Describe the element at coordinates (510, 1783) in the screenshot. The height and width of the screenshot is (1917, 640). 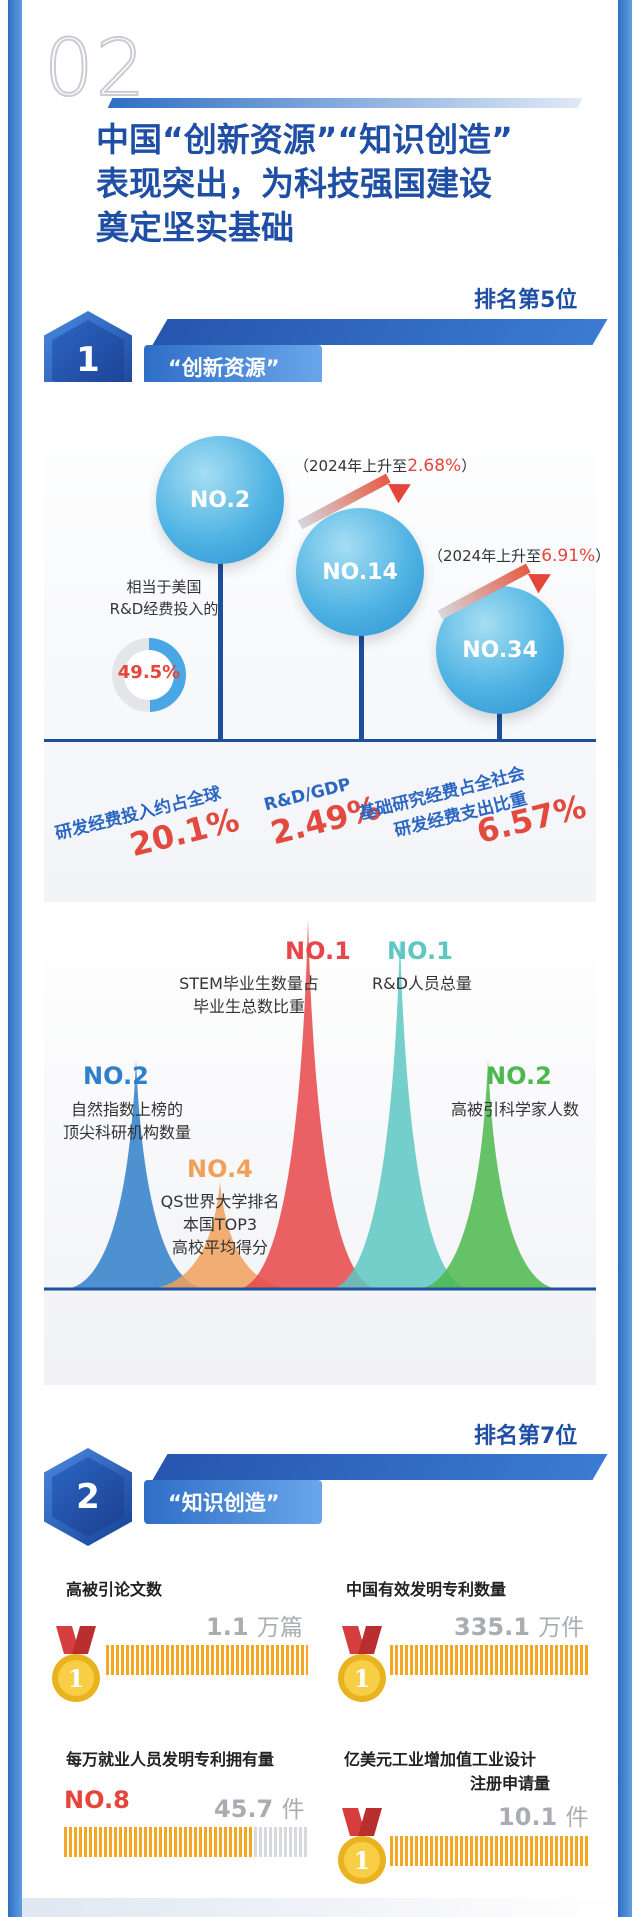
I see `stat-4-label-line: 注册申请量` at that location.